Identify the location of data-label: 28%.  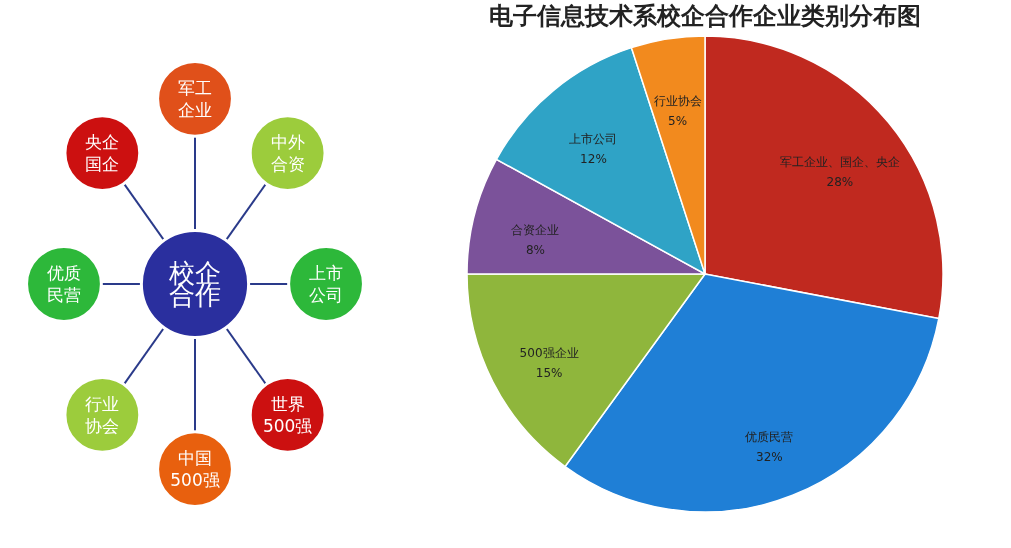
(840, 182).